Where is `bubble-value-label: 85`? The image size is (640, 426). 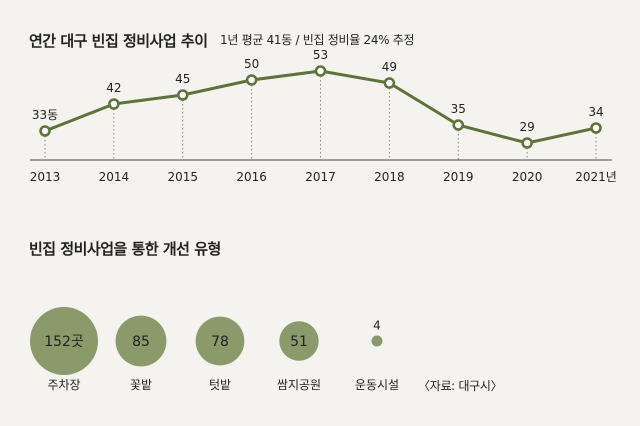 bubble-value-label: 85 is located at coordinates (141, 342).